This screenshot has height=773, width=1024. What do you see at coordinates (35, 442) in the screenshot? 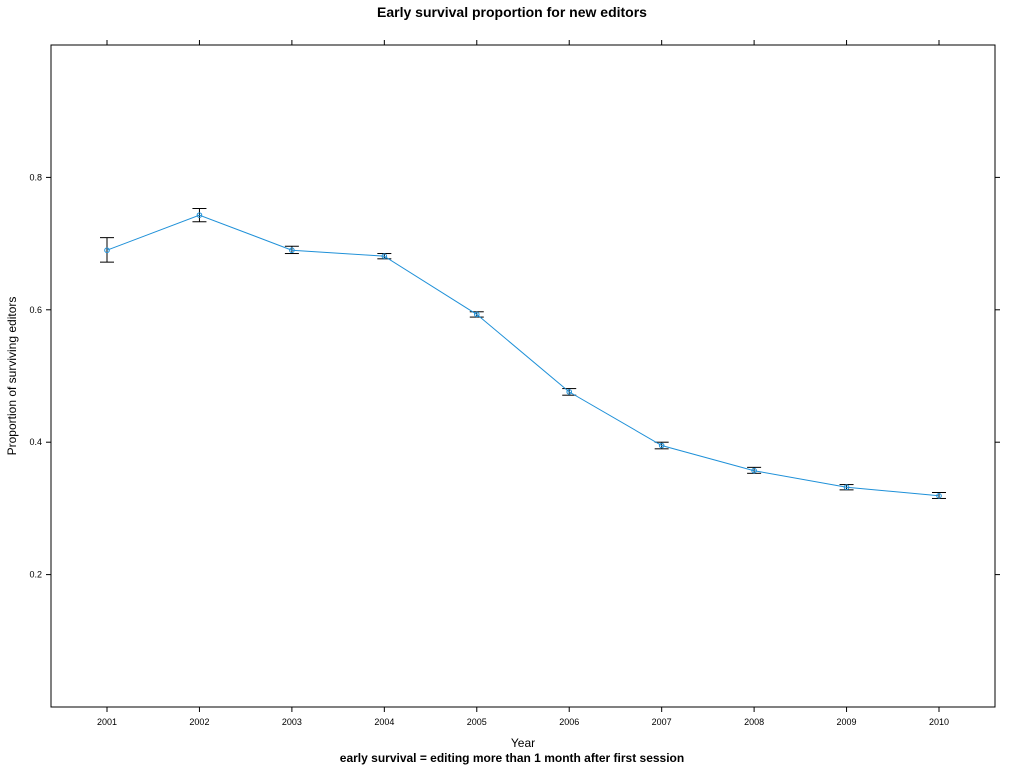
I see `y-tick-label: 0.4` at bounding box center [35, 442].